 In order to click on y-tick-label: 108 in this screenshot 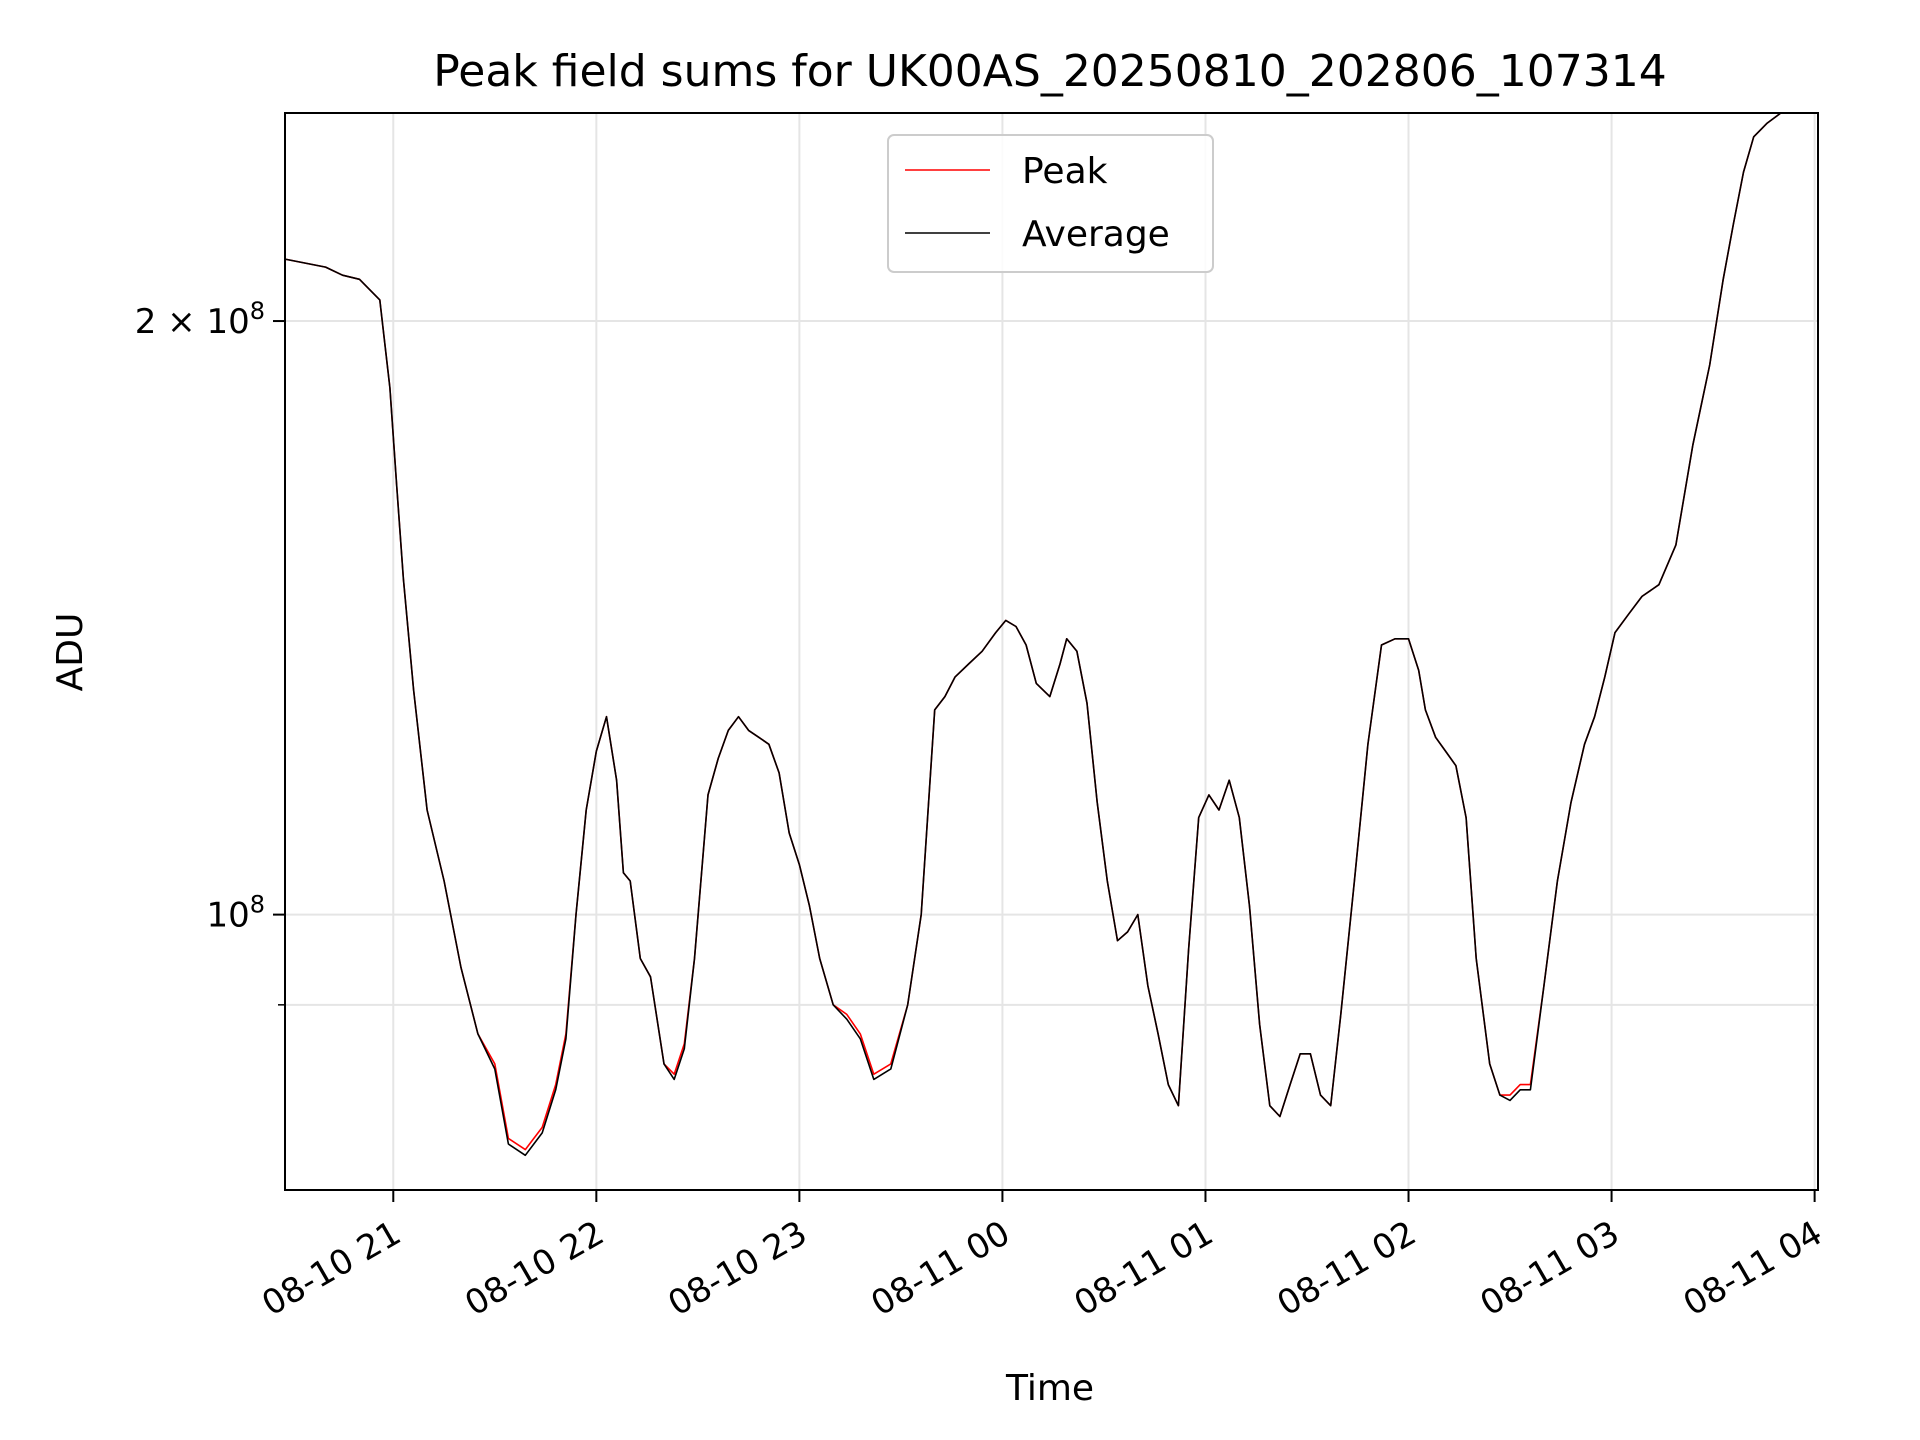, I will do `click(235, 913)`.